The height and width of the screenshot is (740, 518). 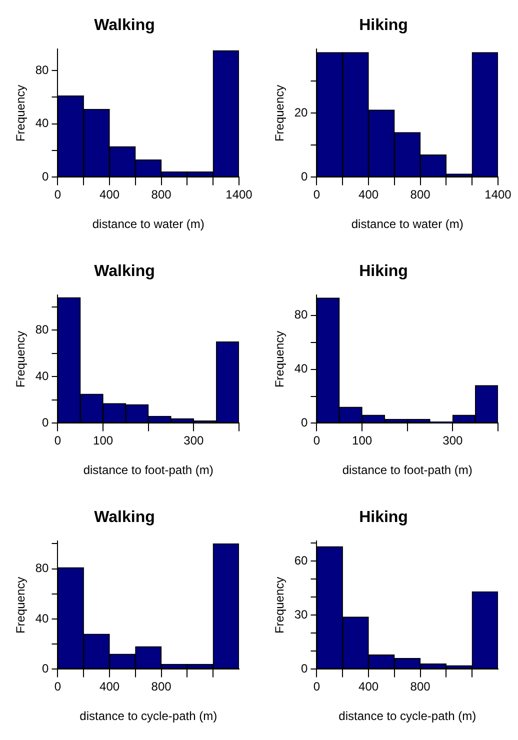 I want to click on y-tick-label: 20, so click(x=301, y=113).